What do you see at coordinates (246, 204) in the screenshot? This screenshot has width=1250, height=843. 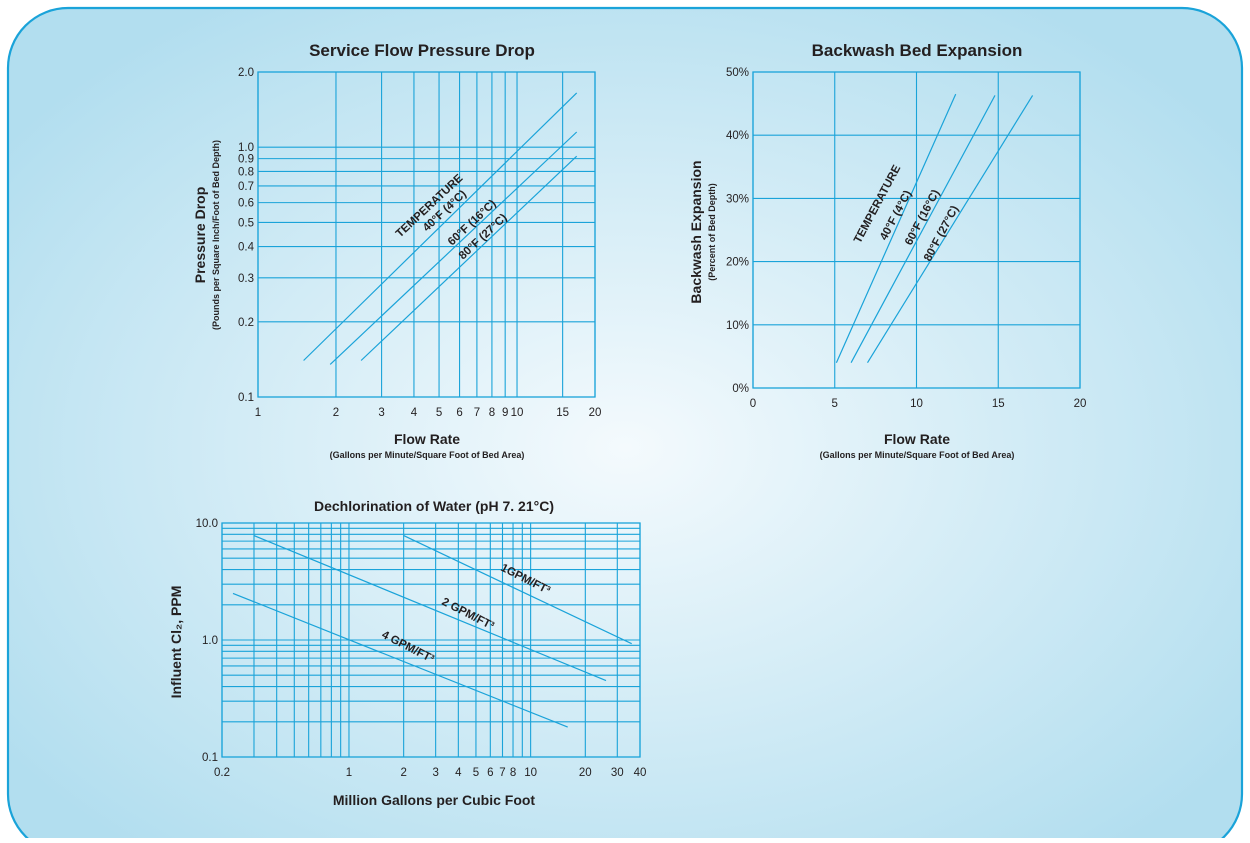 I see `y-tick-label: 0.6` at bounding box center [246, 204].